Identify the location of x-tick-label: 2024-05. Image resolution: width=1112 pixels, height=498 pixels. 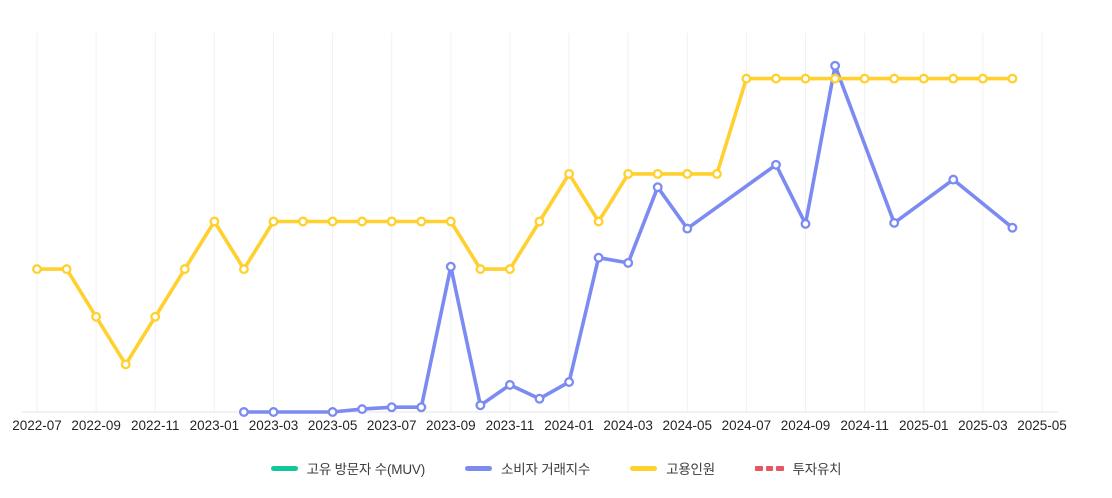
(688, 425).